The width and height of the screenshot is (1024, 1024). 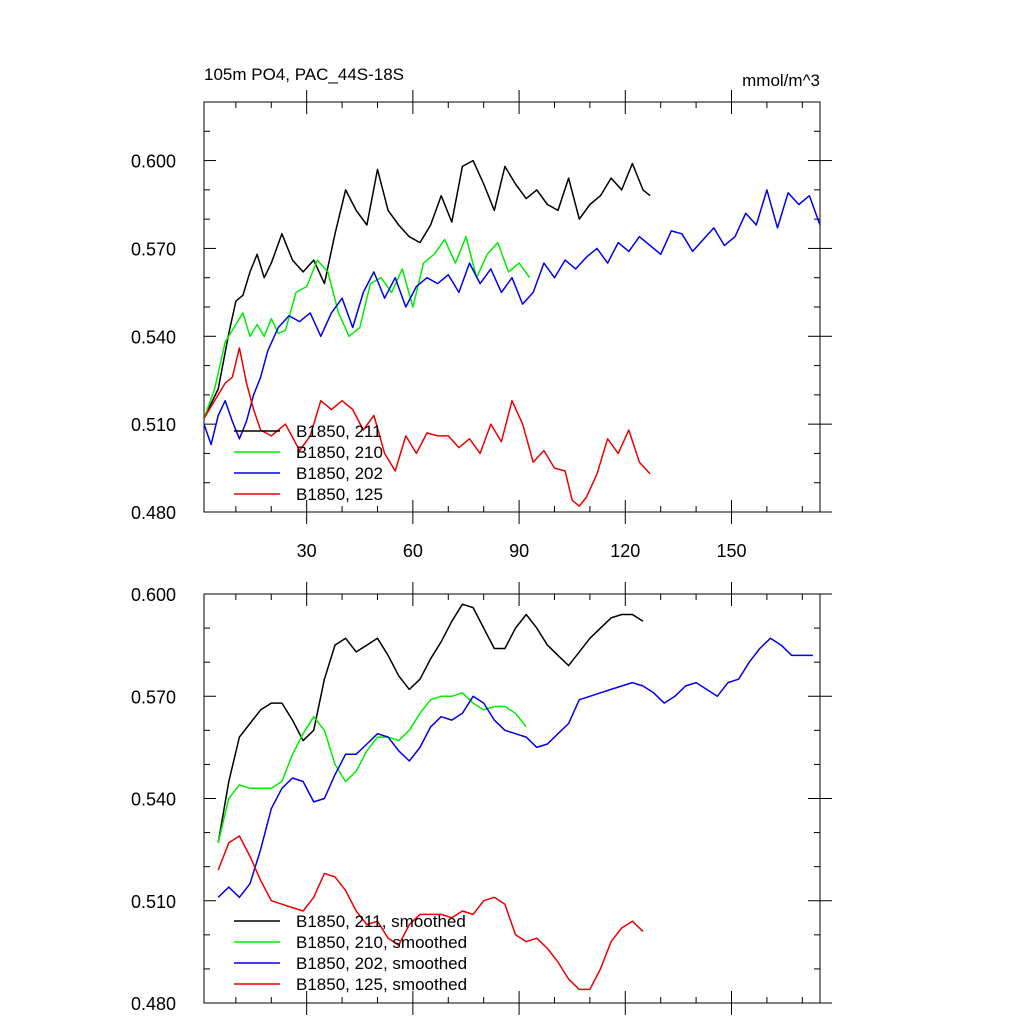 I want to click on x-tick-label: 150, so click(x=731, y=551).